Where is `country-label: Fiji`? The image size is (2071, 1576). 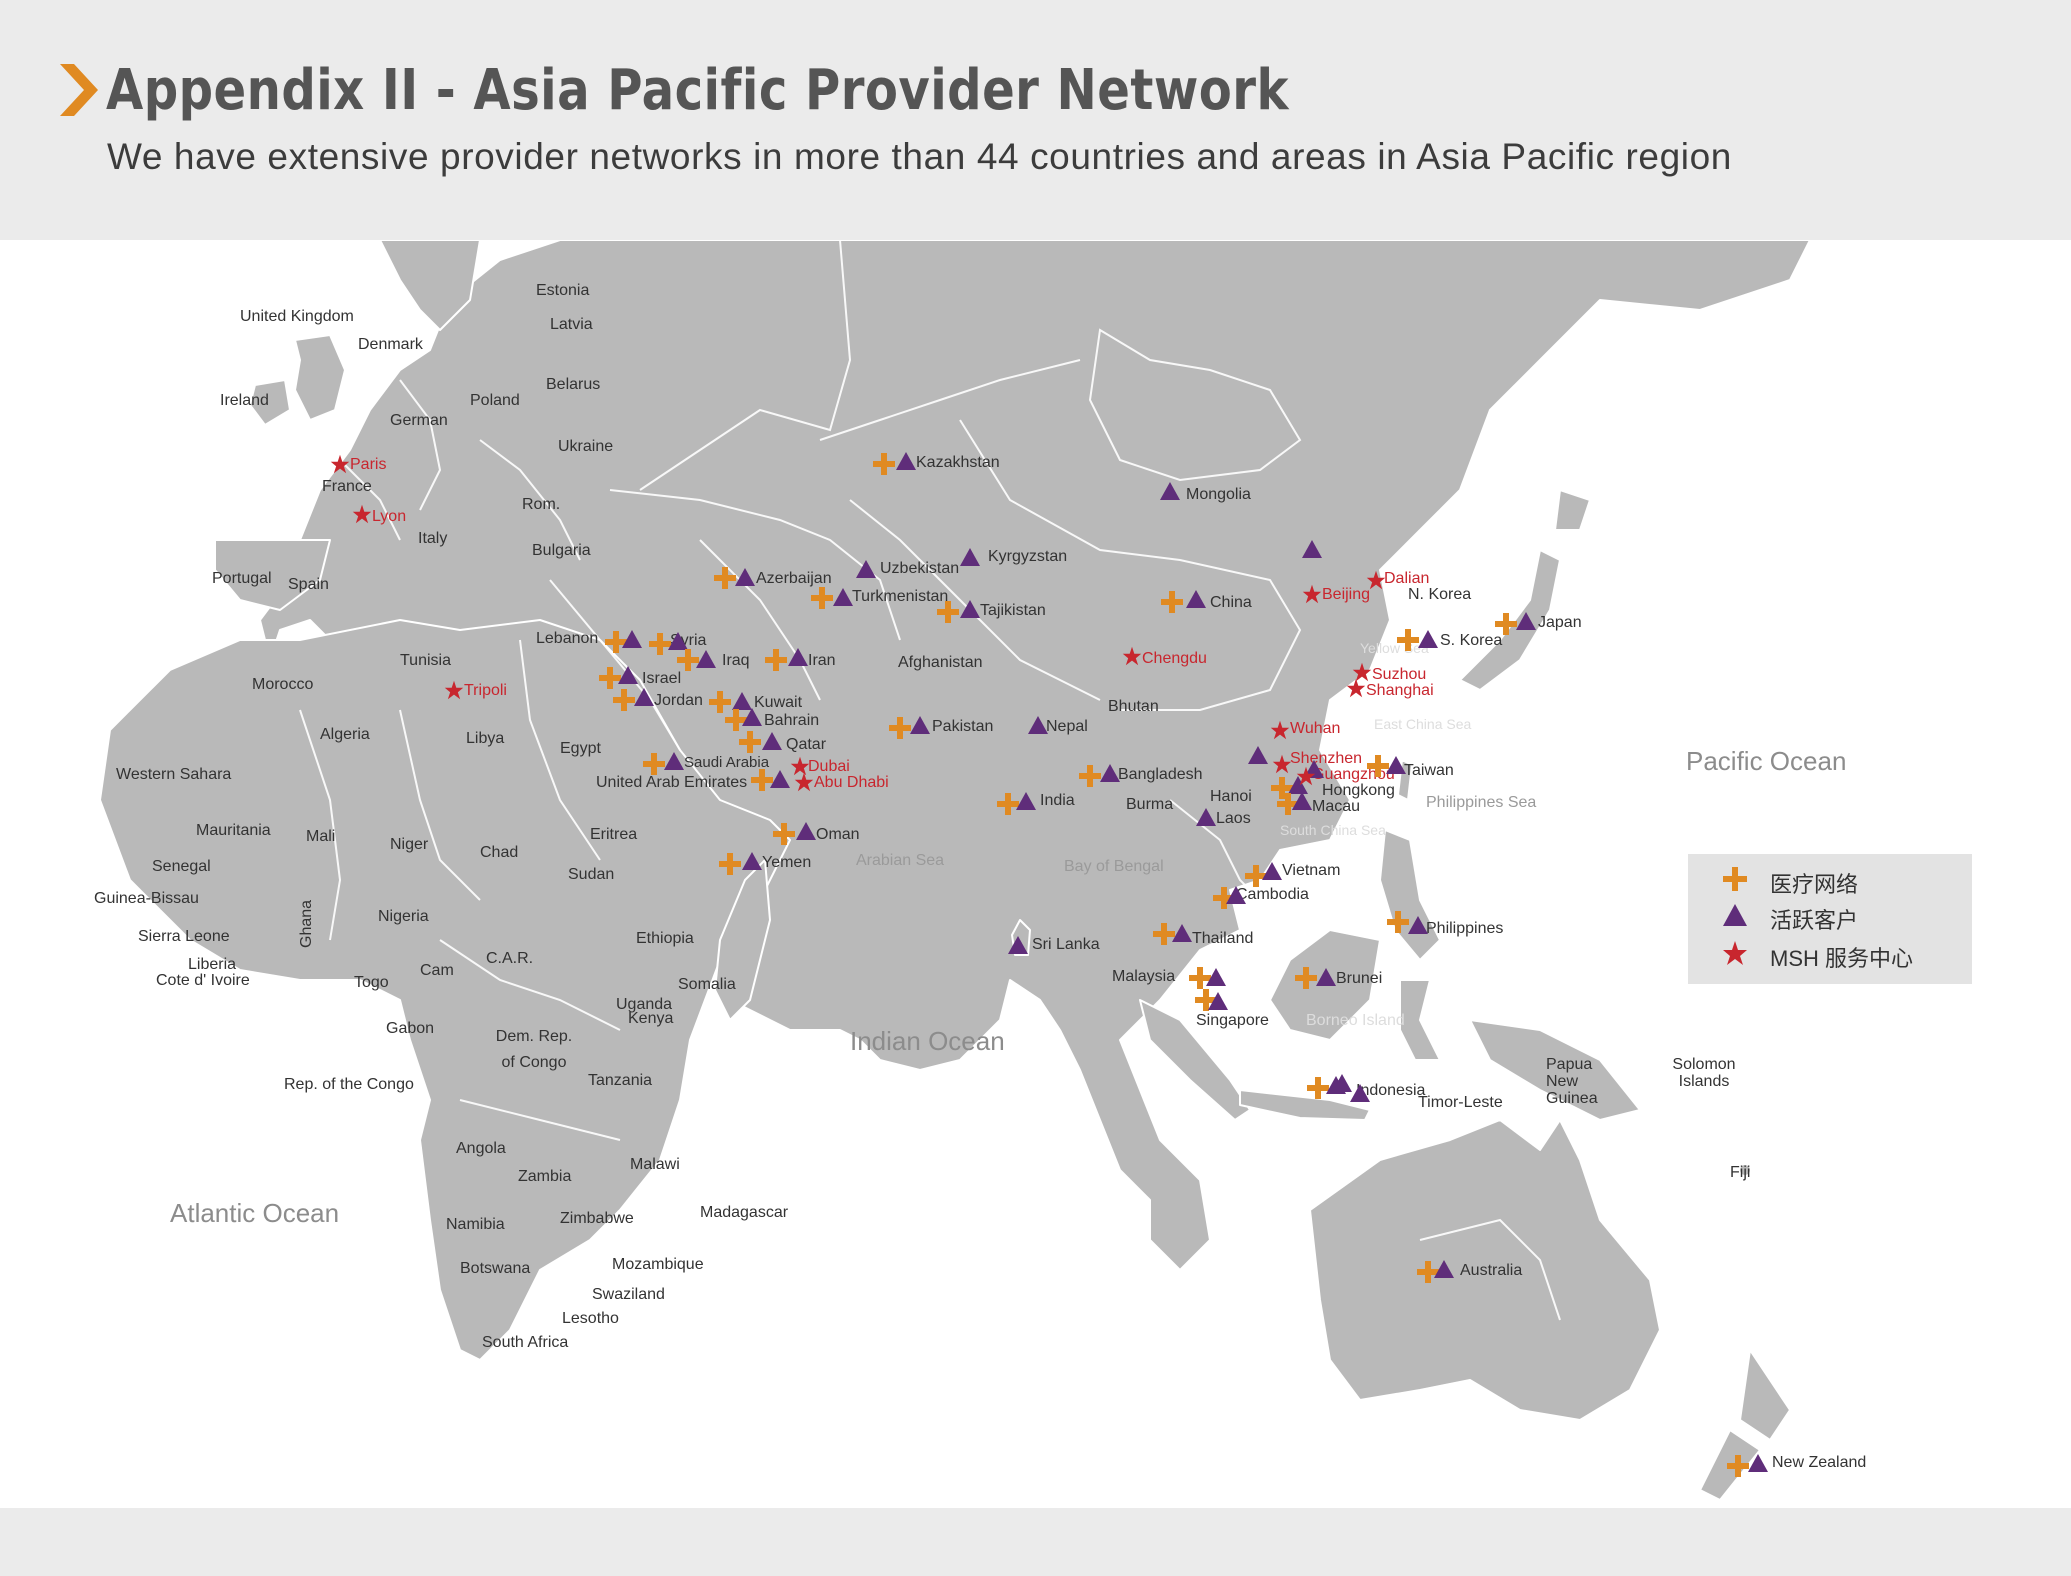
country-label: Fiji is located at coordinates (1740, 1172).